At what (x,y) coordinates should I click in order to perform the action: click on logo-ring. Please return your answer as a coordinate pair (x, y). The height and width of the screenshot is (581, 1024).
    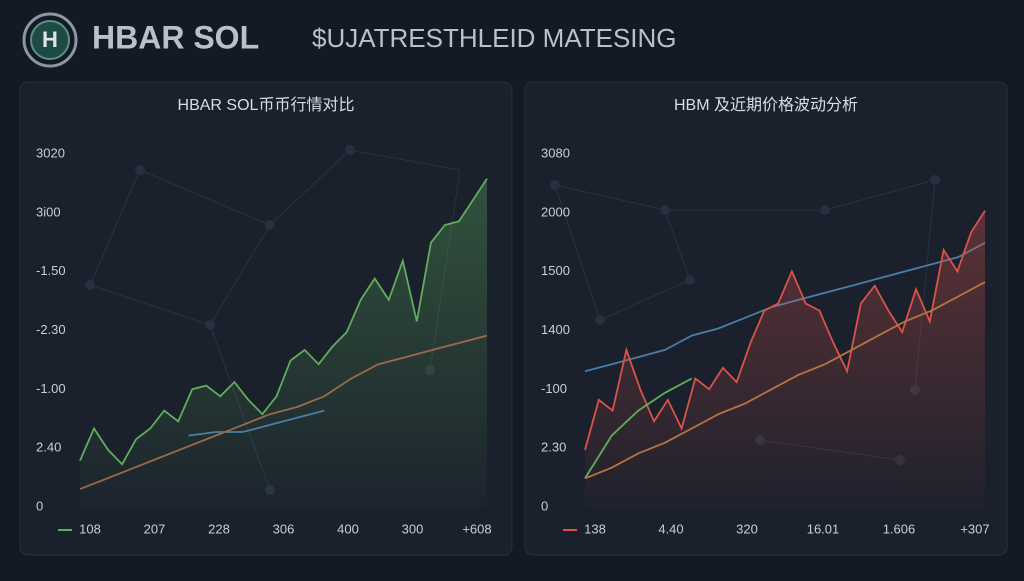
    Looking at the image, I should click on (50, 40).